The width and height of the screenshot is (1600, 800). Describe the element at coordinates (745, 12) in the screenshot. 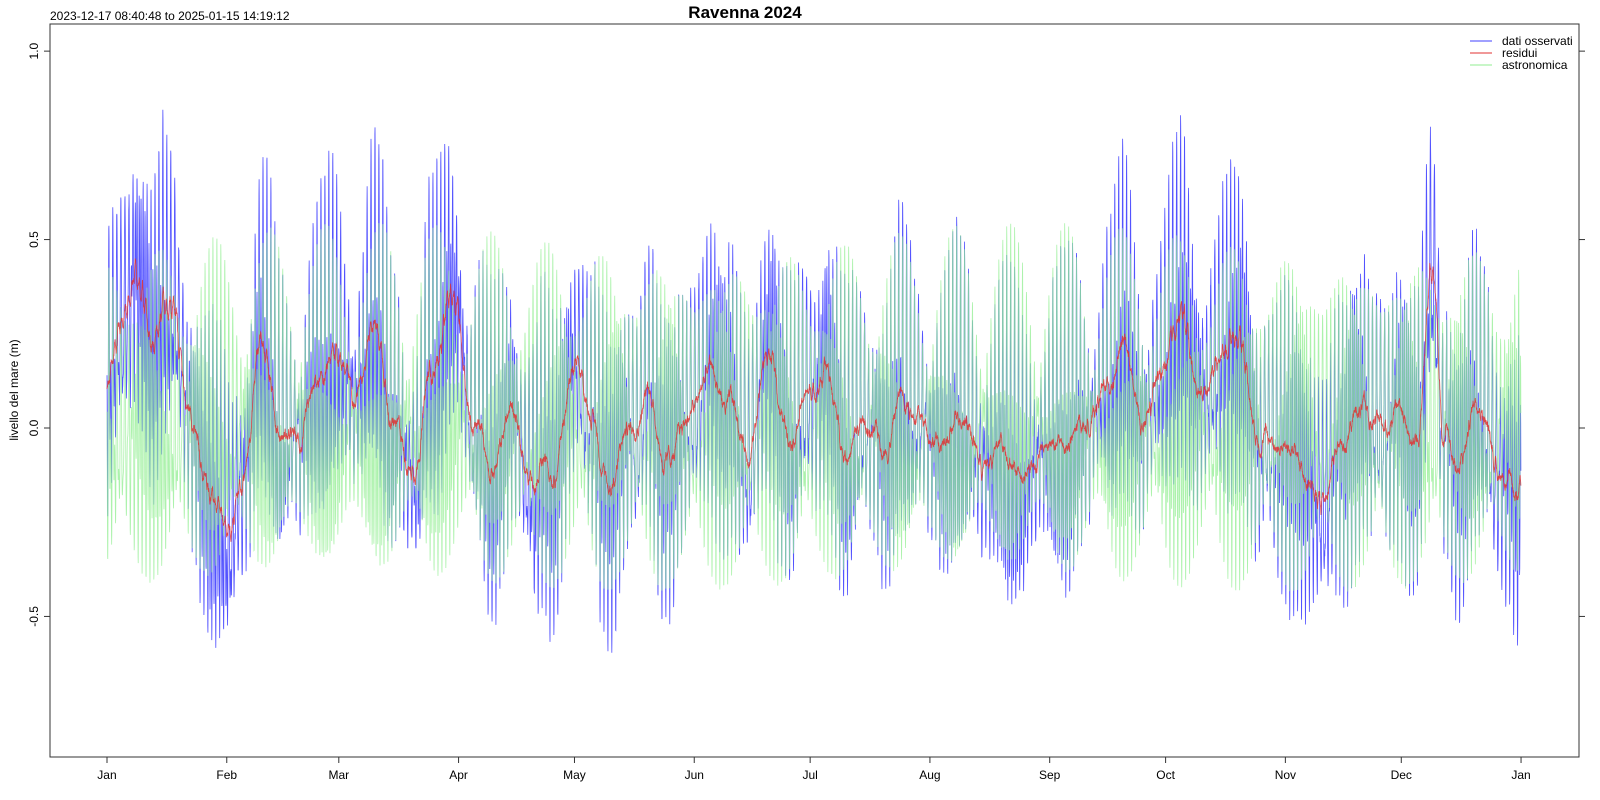

I see `chart-title: Ravenna 2024` at that location.